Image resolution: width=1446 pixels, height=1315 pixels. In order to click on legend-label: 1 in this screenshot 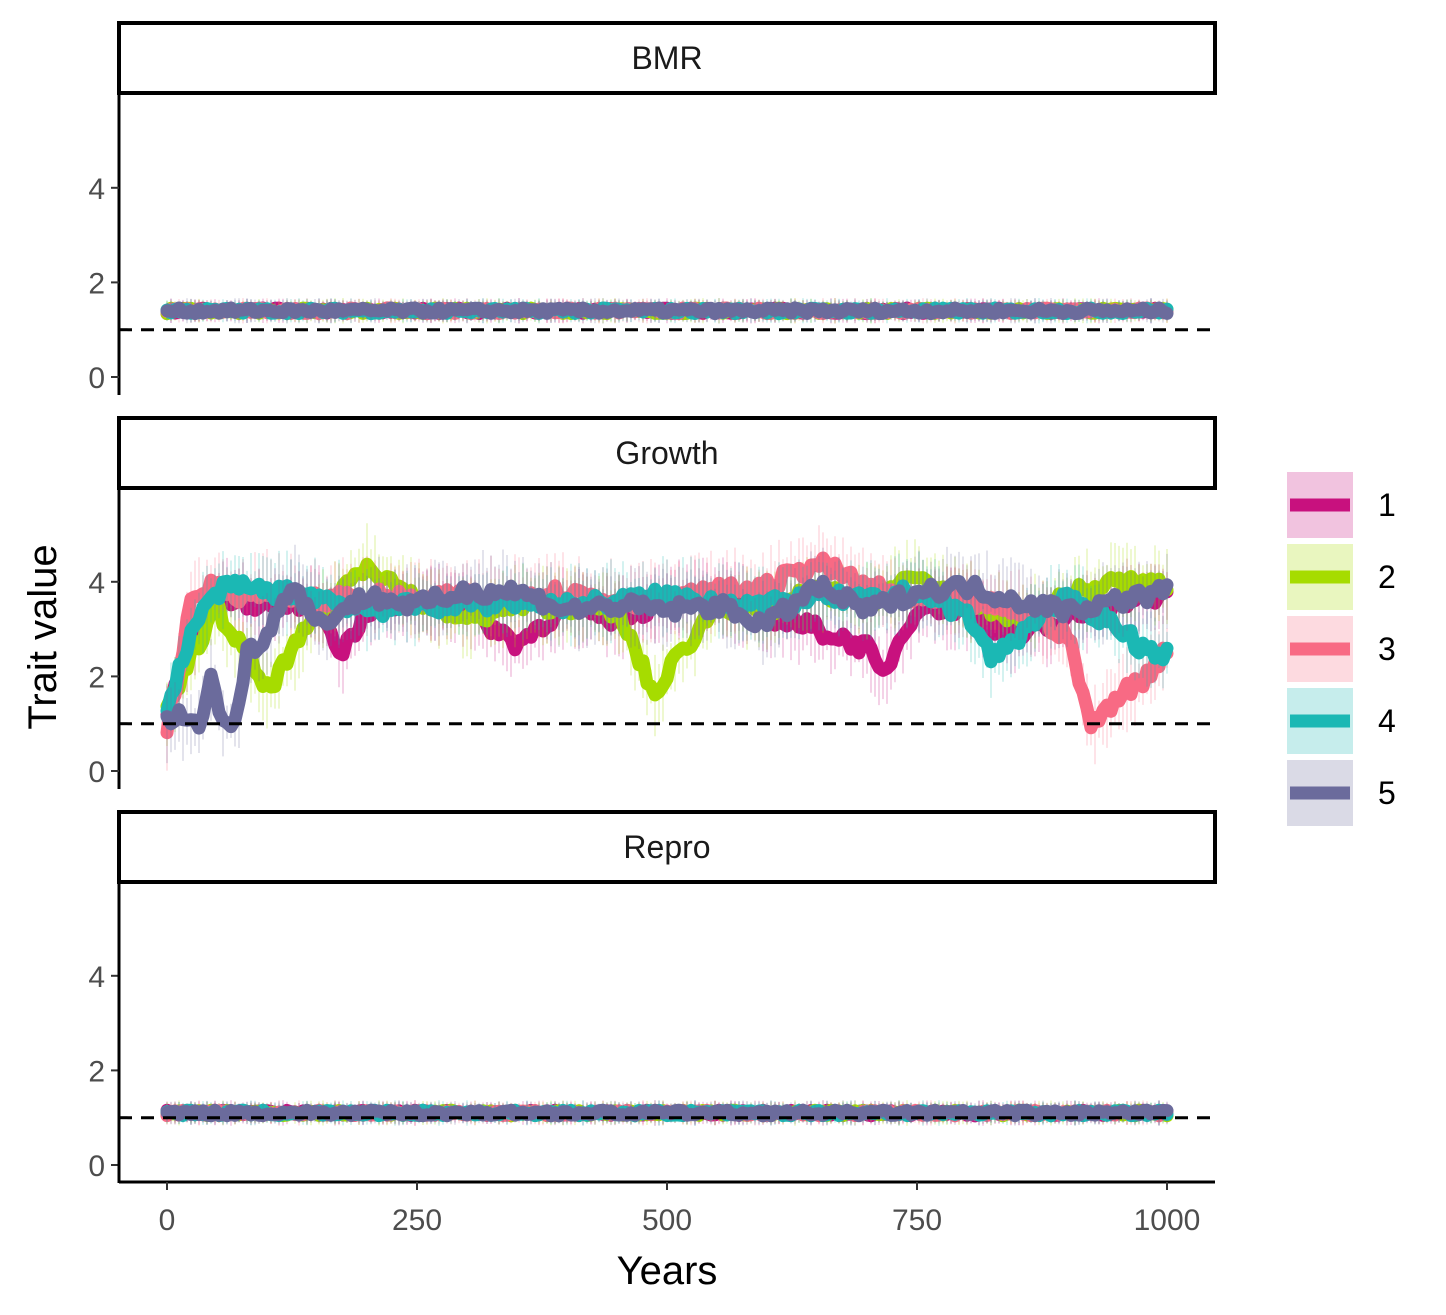, I will do `click(1387, 505)`.